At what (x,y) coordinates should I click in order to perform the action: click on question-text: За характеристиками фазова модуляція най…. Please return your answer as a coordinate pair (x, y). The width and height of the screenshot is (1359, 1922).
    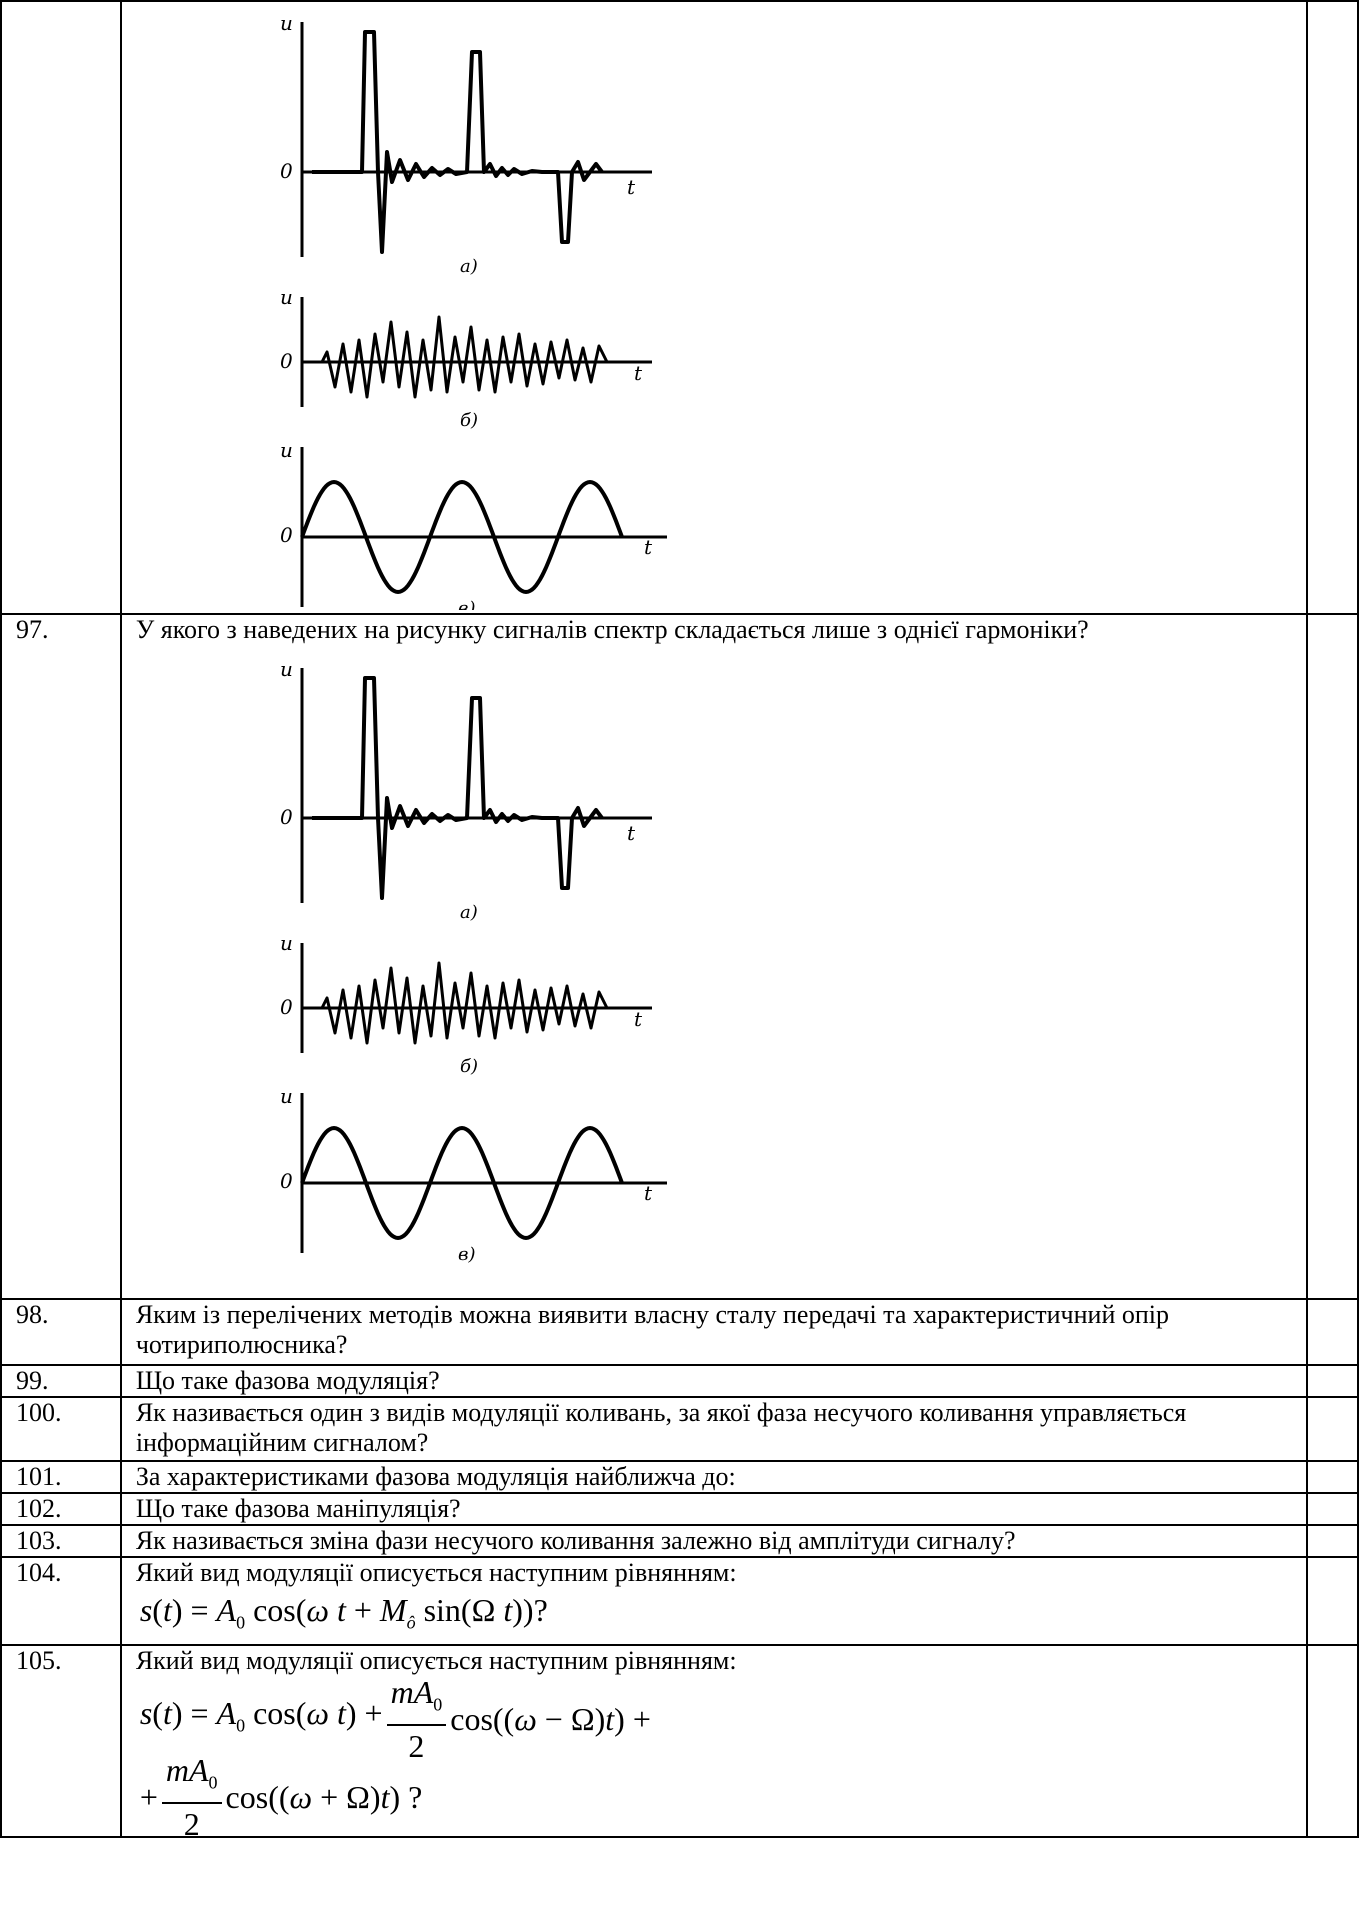
    Looking at the image, I should click on (714, 1477).